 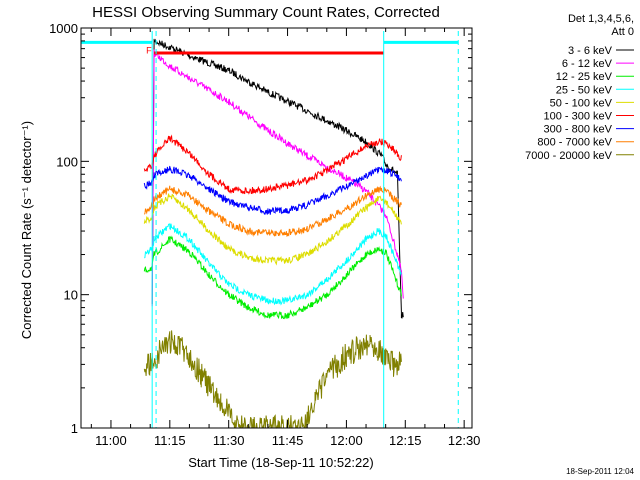 I want to click on series-line-100-300-kev, so click(x=272, y=164).